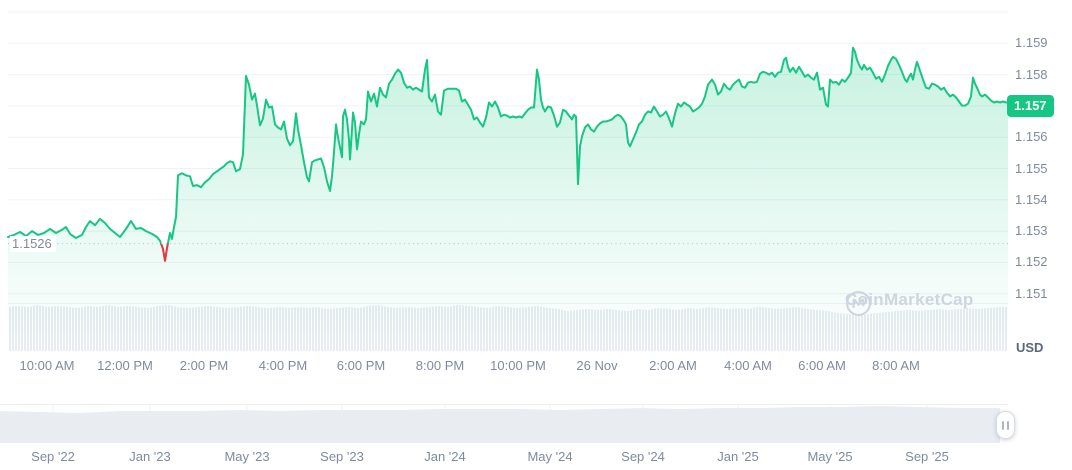 Image resolution: width=1072 pixels, height=470 pixels. I want to click on navigator-right-handle, so click(1005, 425).